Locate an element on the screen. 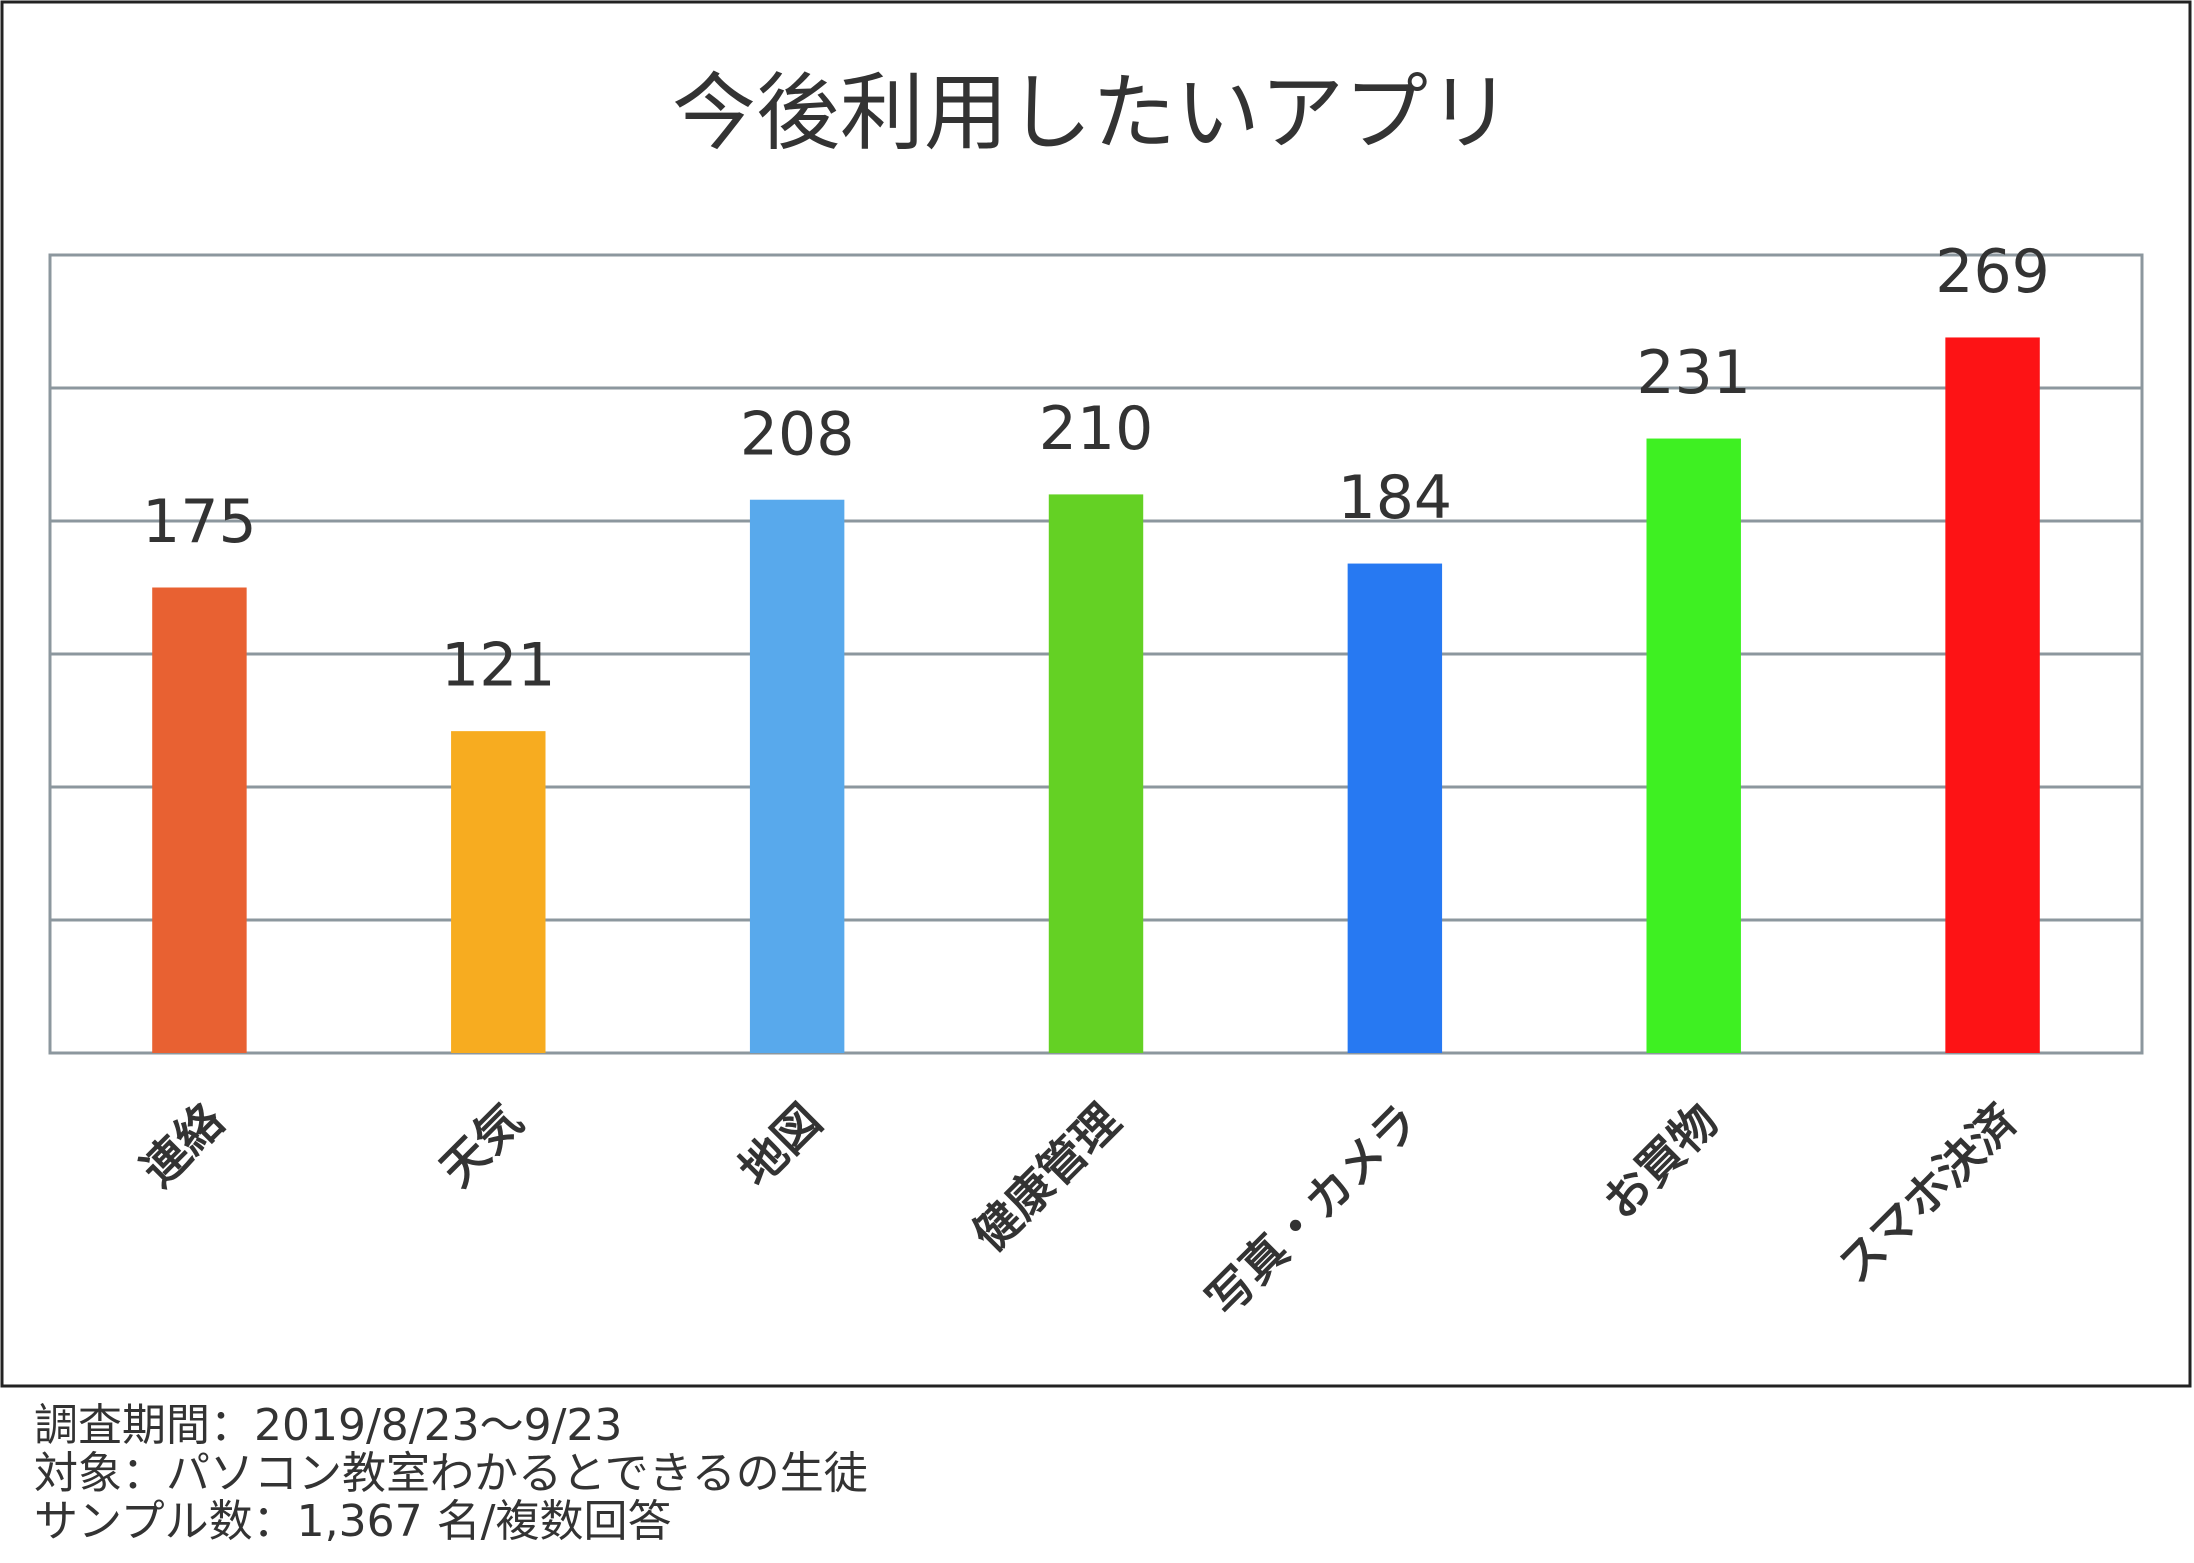 This screenshot has width=2194, height=1563. value-label: 231 is located at coordinates (1693, 373).